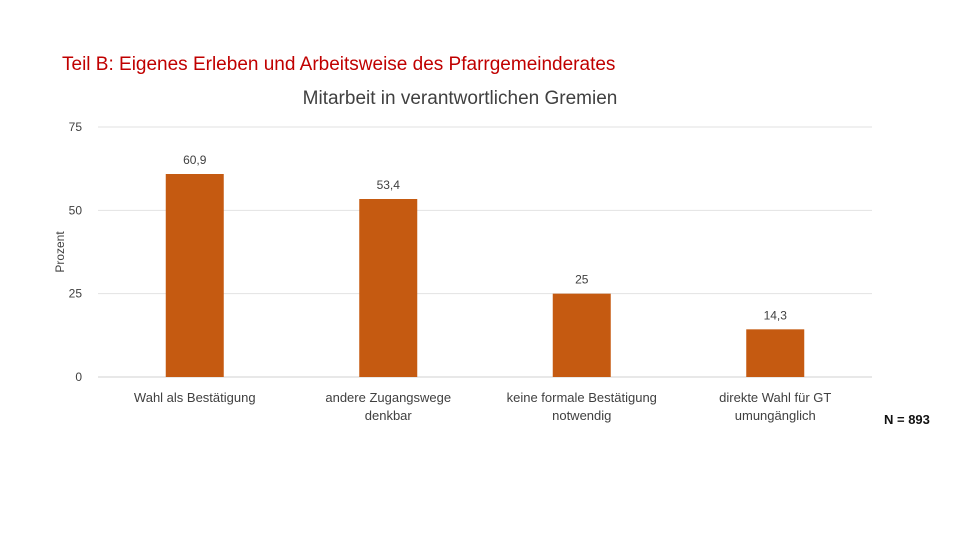 This screenshot has height=540, width=960. I want to click on y-tick-label: 25, so click(76, 294).